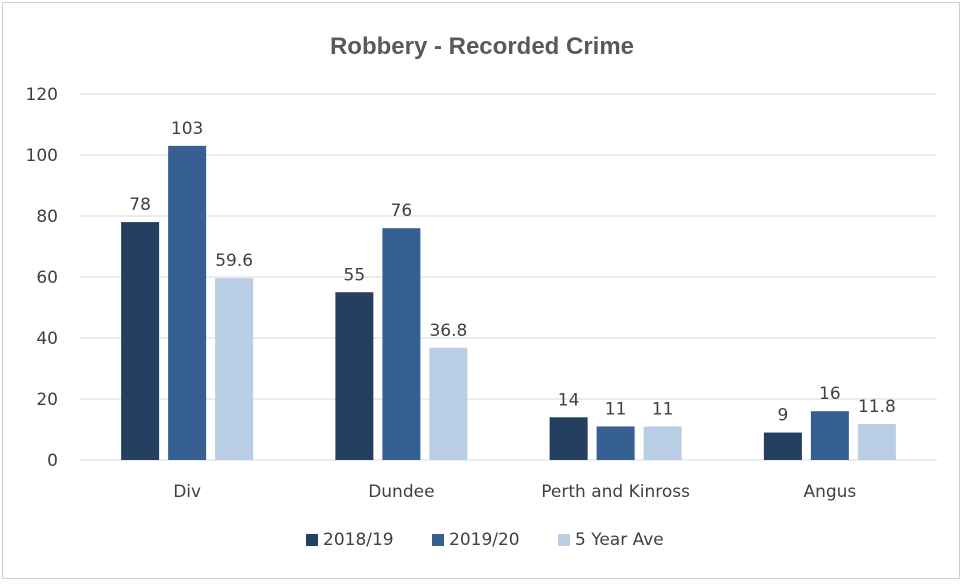 This screenshot has width=965, height=585. Describe the element at coordinates (482, 46) in the screenshot. I see `chart-title: Robbery - Recorded Crime` at that location.